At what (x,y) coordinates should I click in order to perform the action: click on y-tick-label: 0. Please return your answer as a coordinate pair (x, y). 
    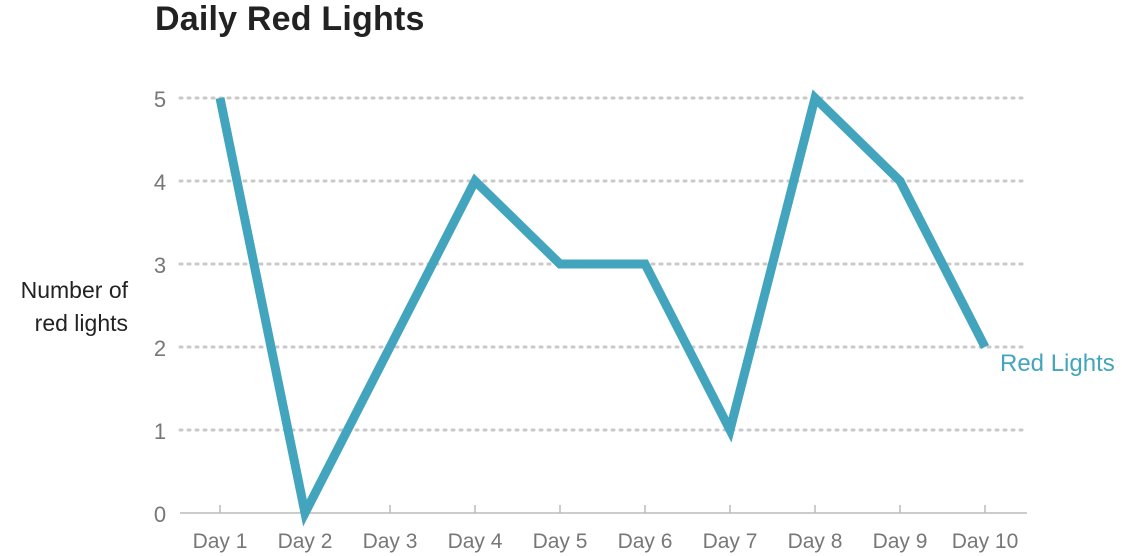
    Looking at the image, I should click on (160, 514).